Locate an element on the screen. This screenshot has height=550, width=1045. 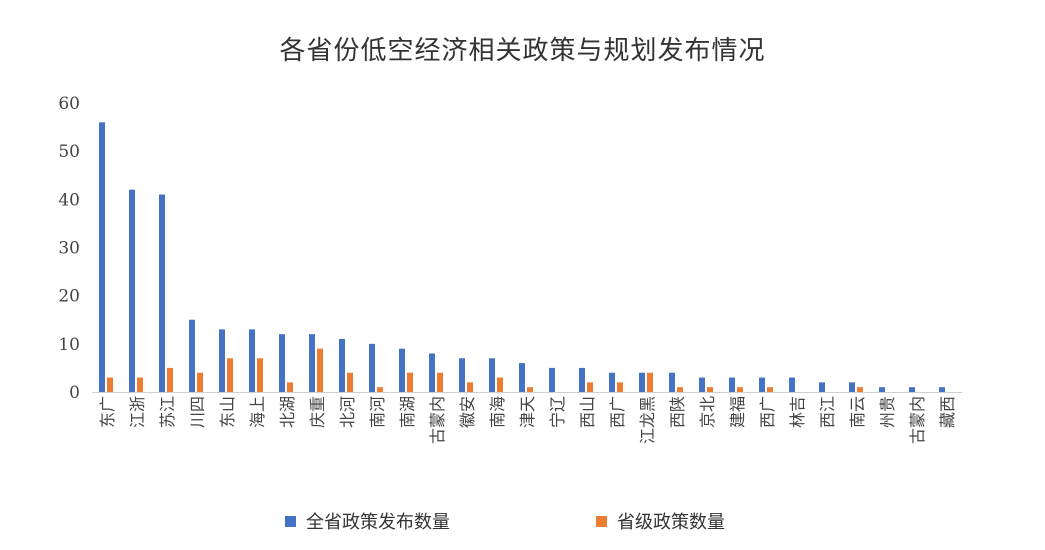
x-tick-label: 浙江 is located at coordinates (137, 412).